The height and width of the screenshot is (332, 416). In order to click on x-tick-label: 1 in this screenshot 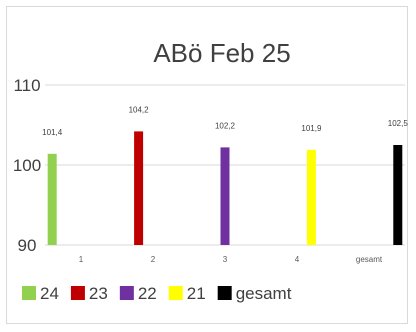, I will do `click(81, 259)`.